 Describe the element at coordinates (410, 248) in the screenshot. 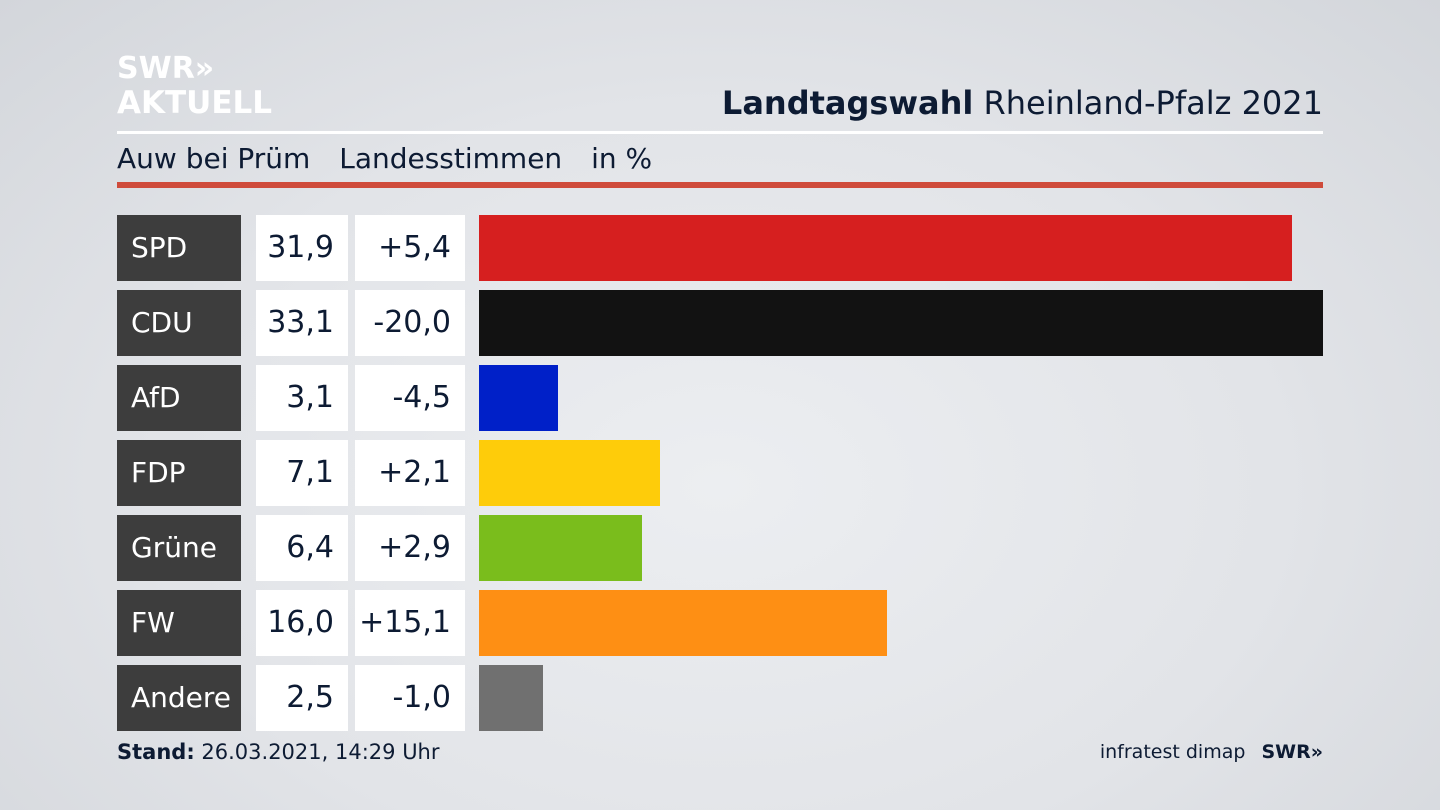

I see `change-label: +5,4` at that location.